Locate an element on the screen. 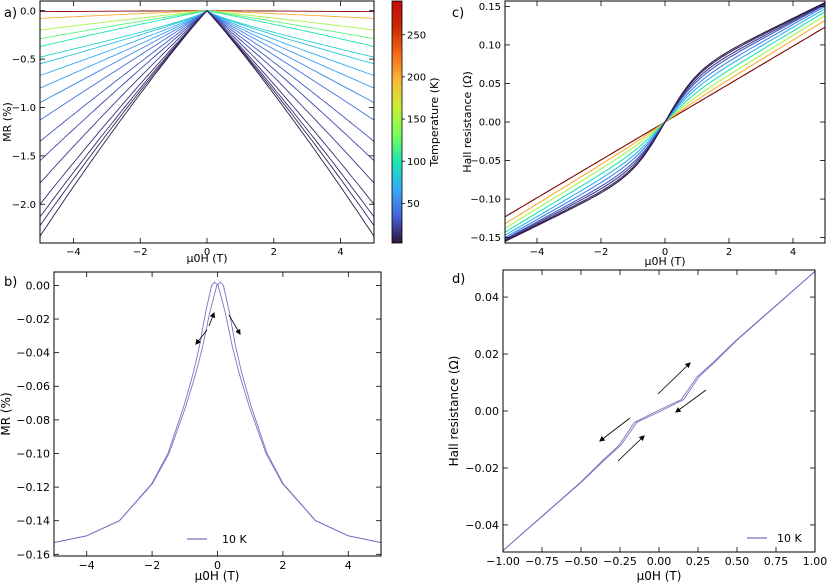  panel-c-ytick-label: −0.10 is located at coordinates (485, 200).